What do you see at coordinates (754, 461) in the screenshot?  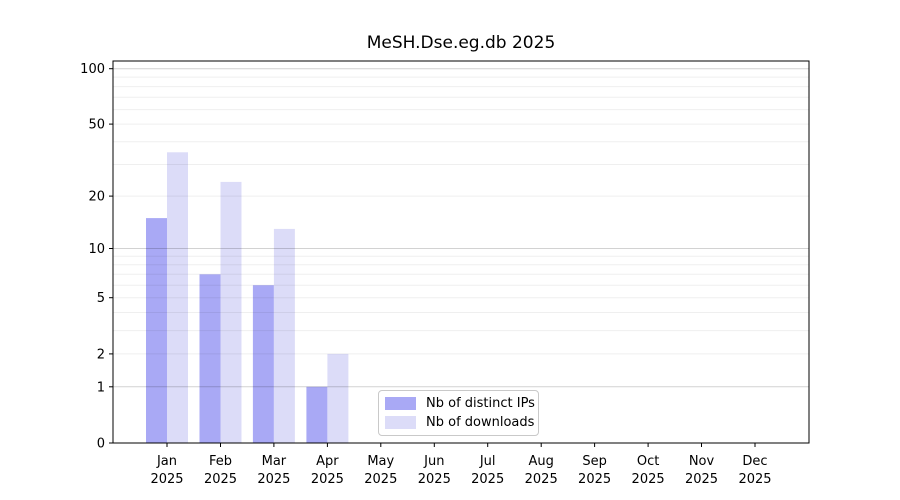 I see `x-tick-label-month: Dec` at bounding box center [754, 461].